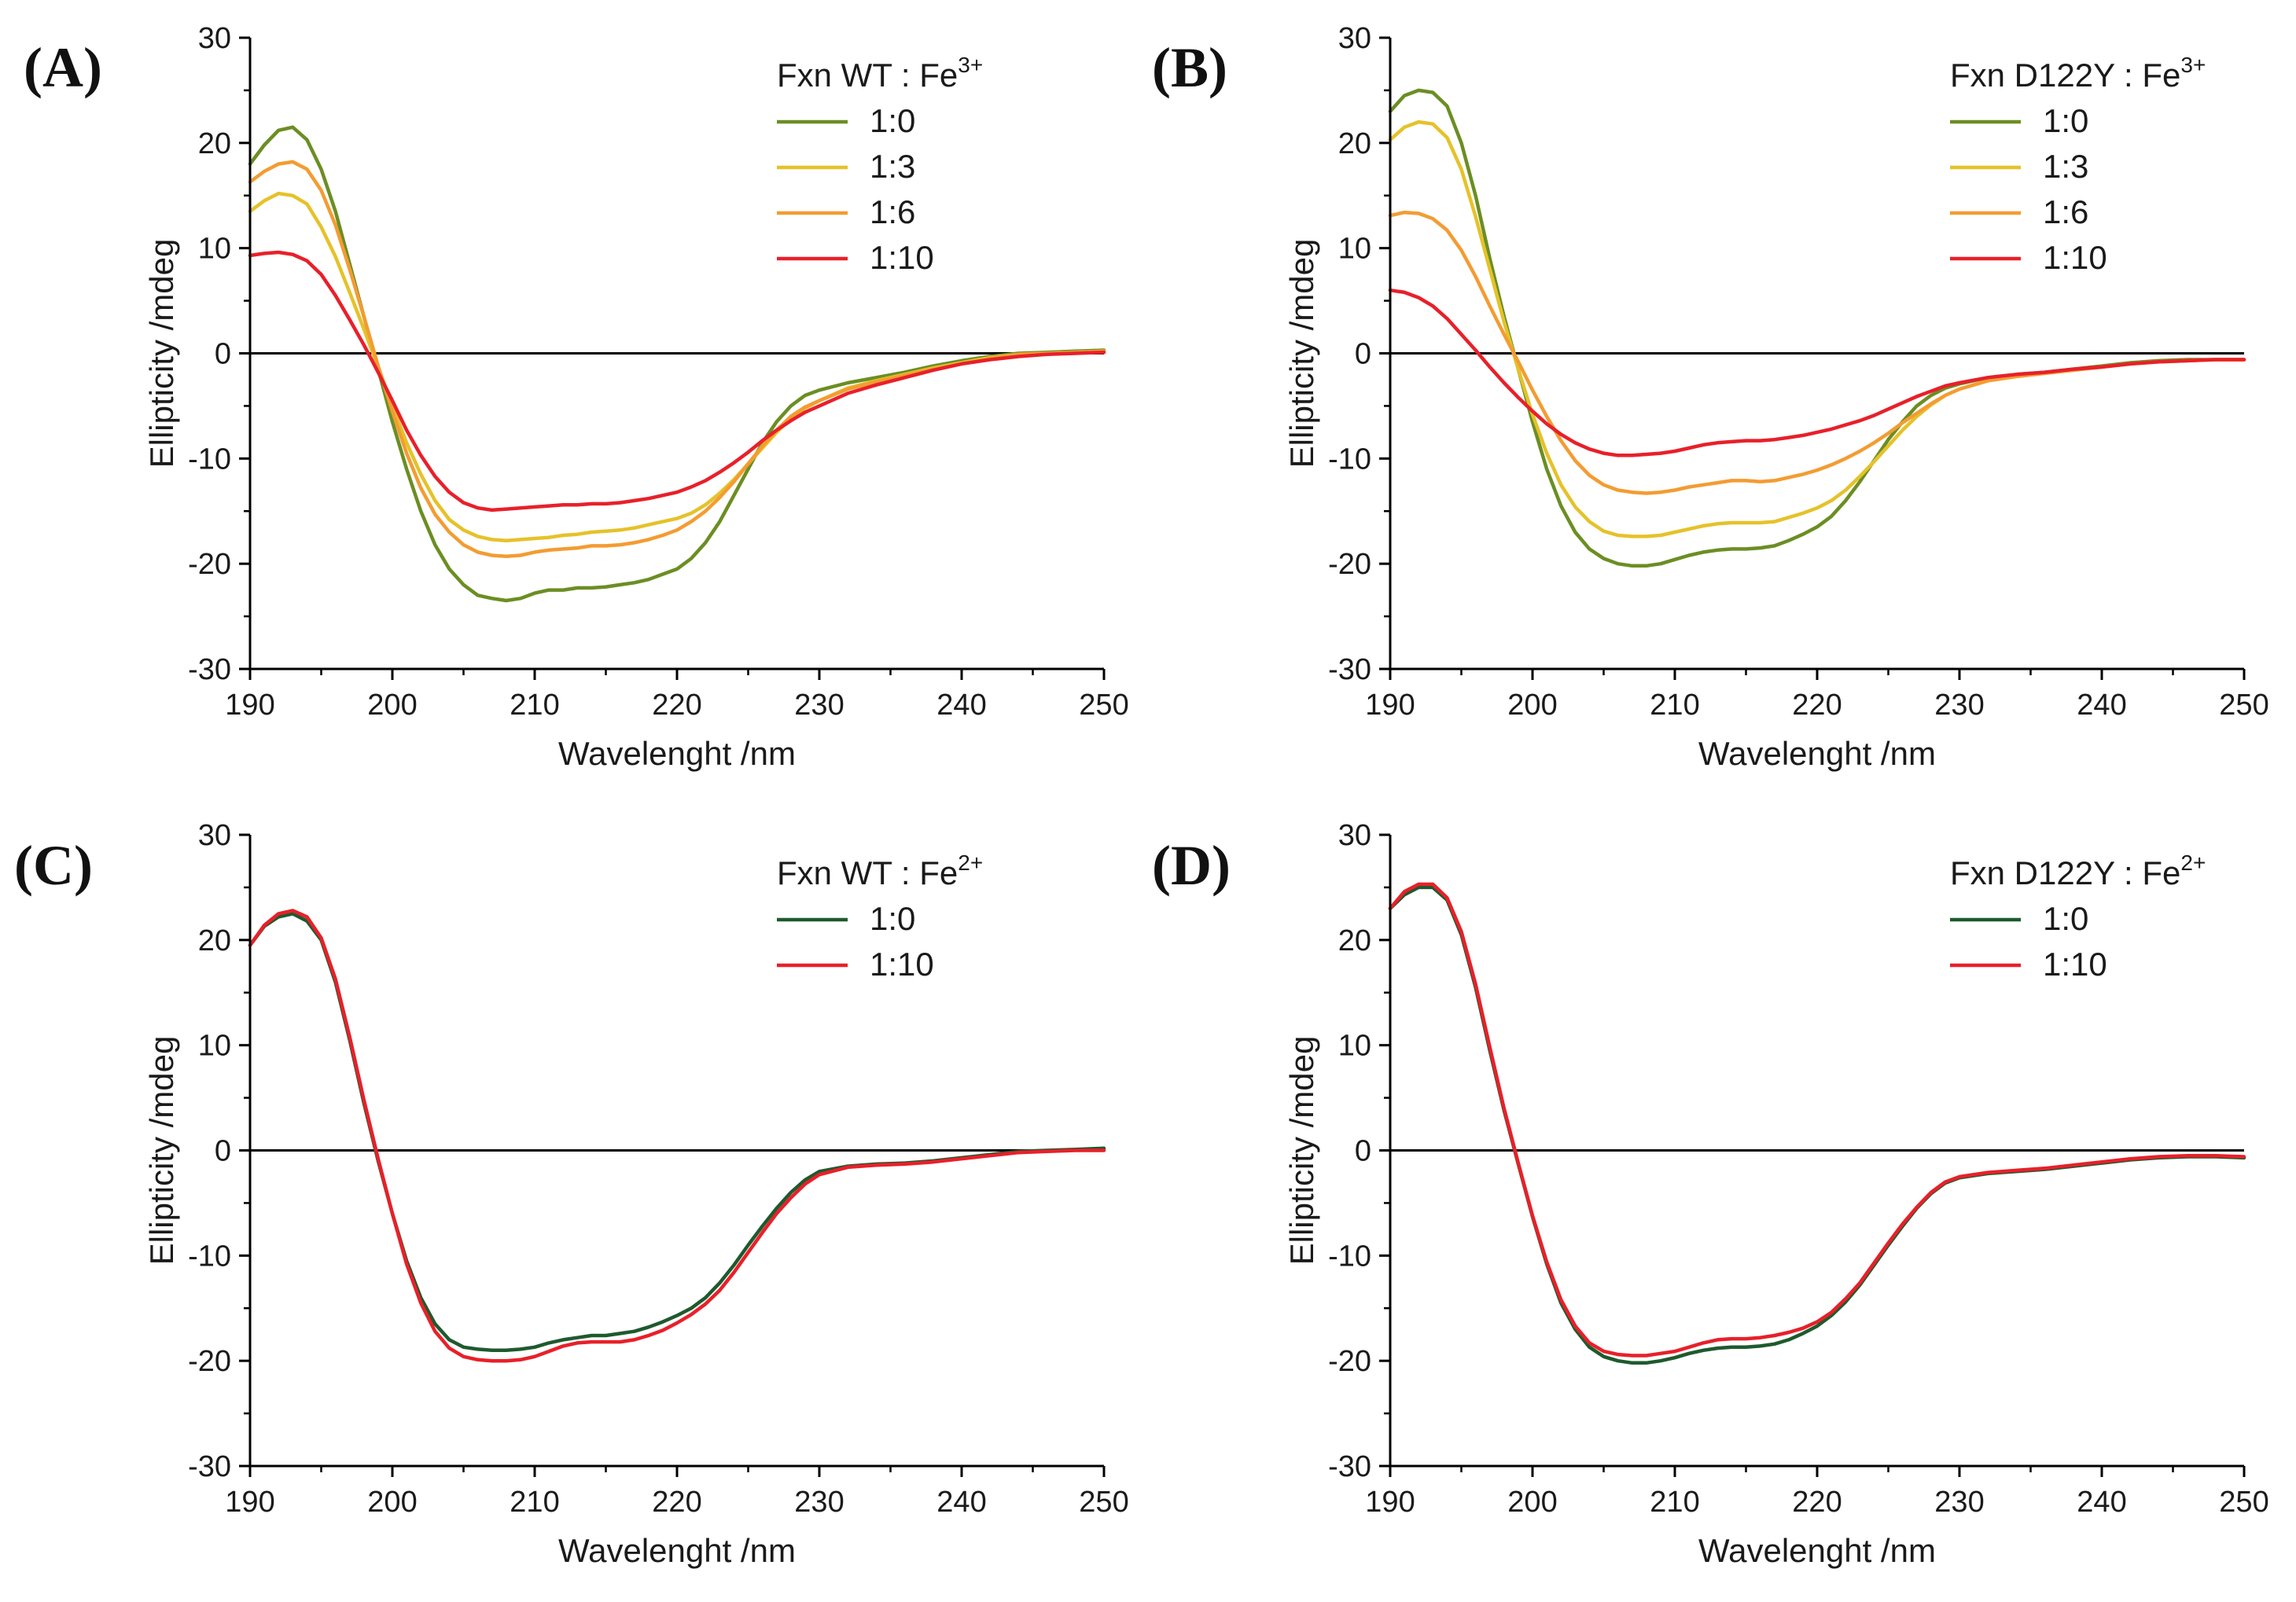 The height and width of the screenshot is (1602, 2296). I want to click on legend: Fxn D122Y : Fe2+ 1:0 1:10, so click(2078, 917).